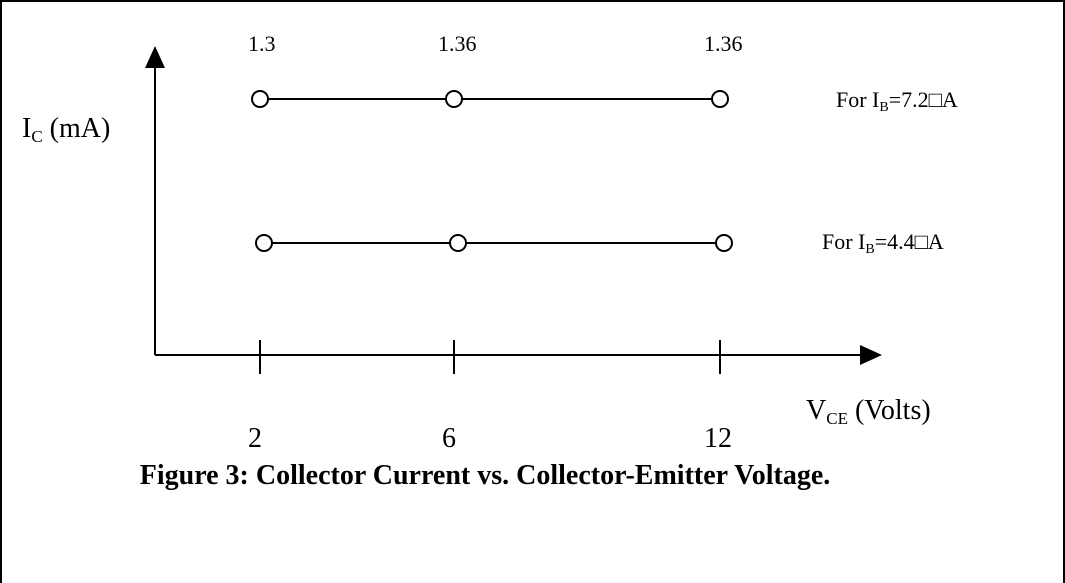 The width and height of the screenshot is (1065, 583). I want to click on x-tick-label: 6, so click(449, 438).